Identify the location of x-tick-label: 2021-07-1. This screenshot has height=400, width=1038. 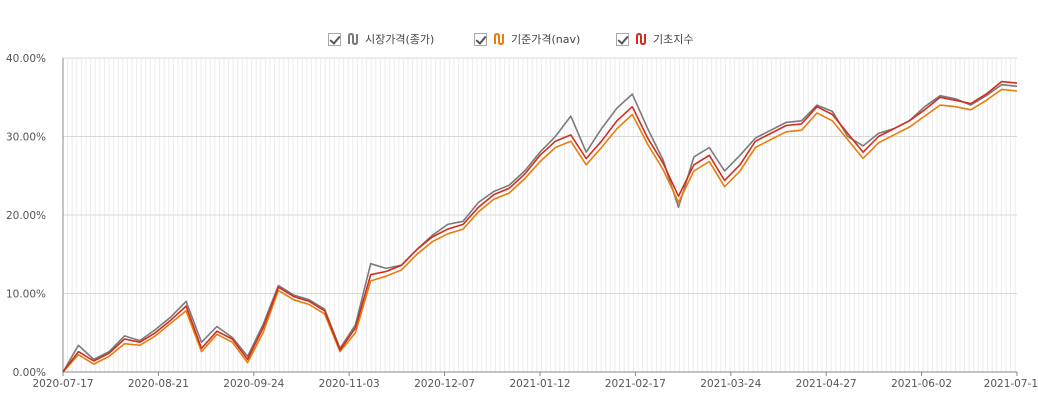
(1011, 384).